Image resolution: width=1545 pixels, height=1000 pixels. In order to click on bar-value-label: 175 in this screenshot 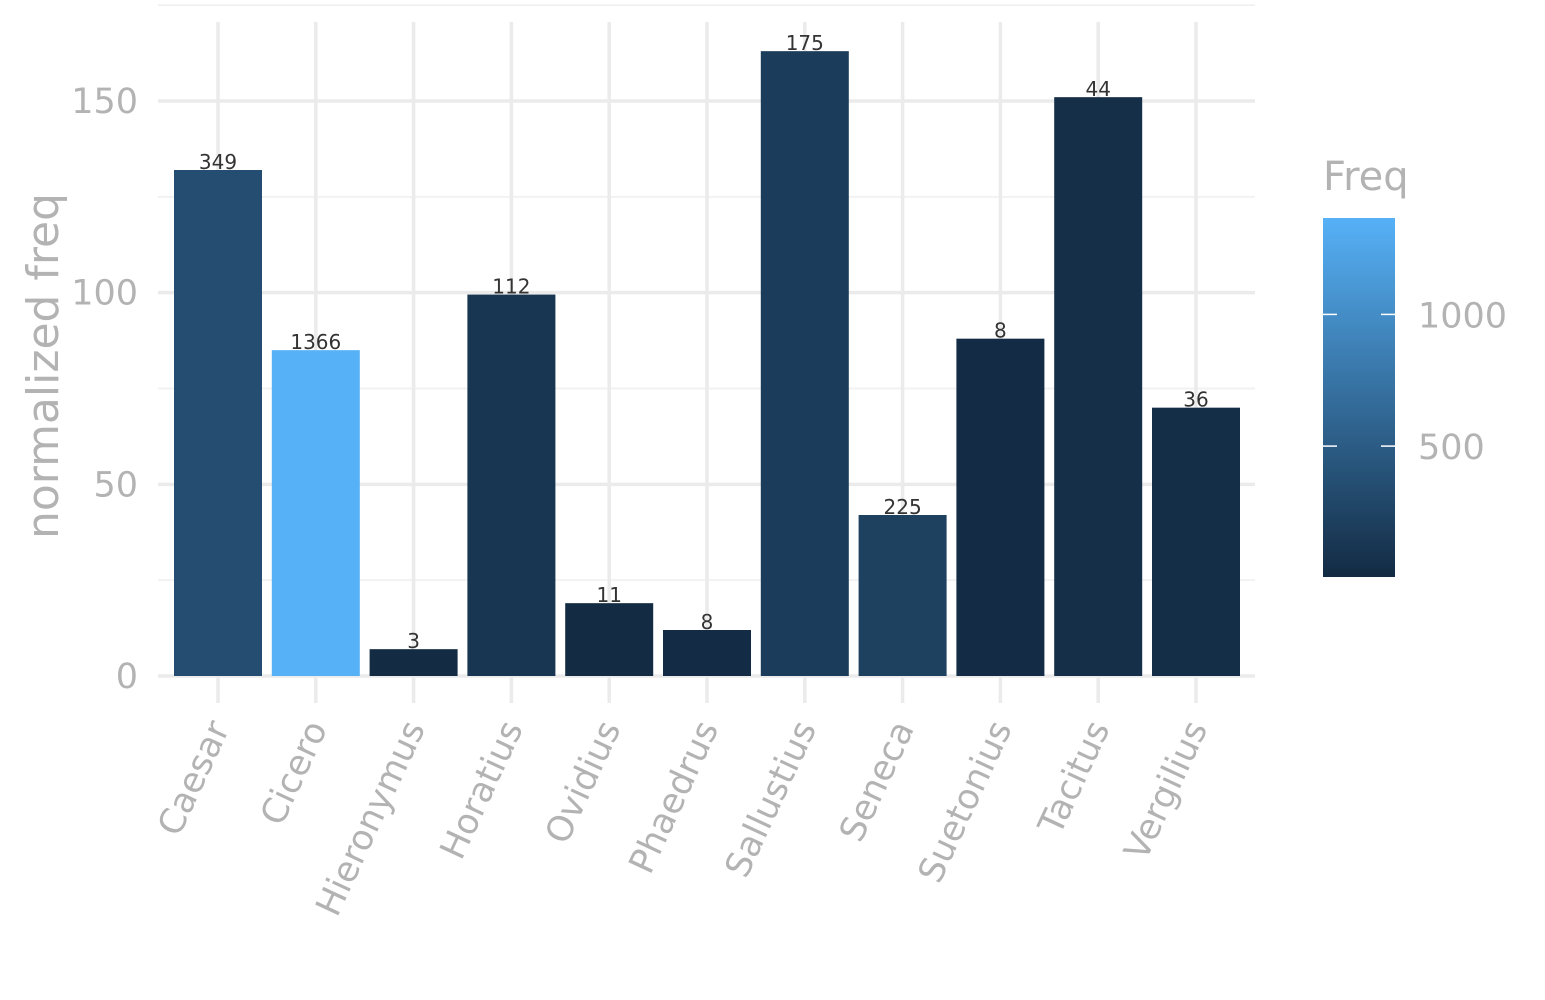, I will do `click(805, 43)`.